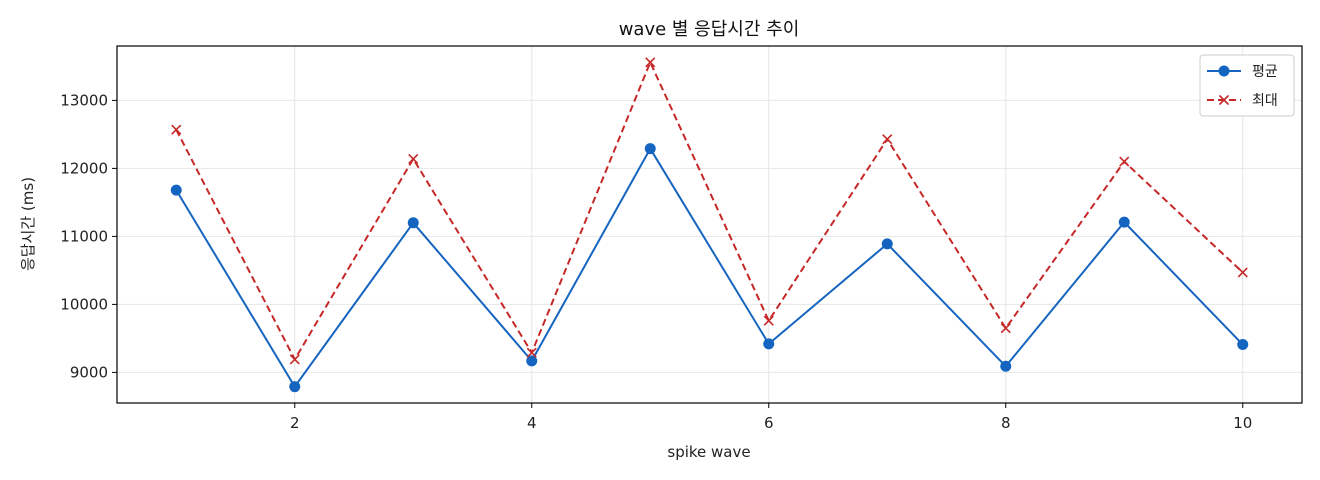 The height and width of the screenshot is (480, 1320). Describe the element at coordinates (1242, 101) in the screenshot. I see `legend-entry: 최대` at that location.